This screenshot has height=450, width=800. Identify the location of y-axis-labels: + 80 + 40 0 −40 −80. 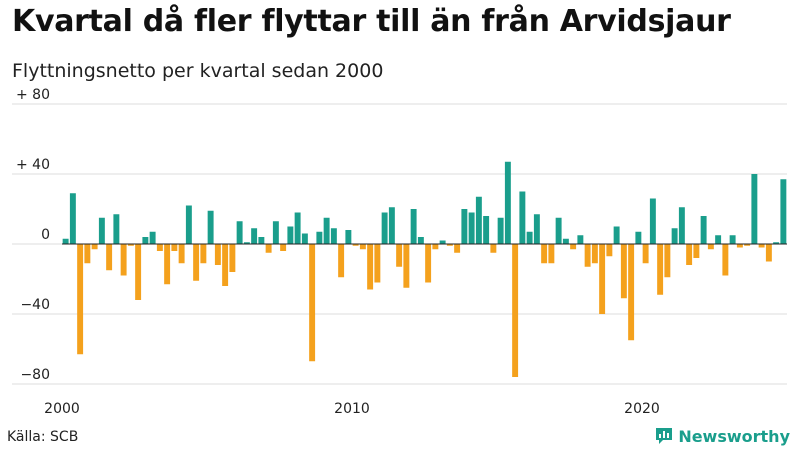
(33, 235).